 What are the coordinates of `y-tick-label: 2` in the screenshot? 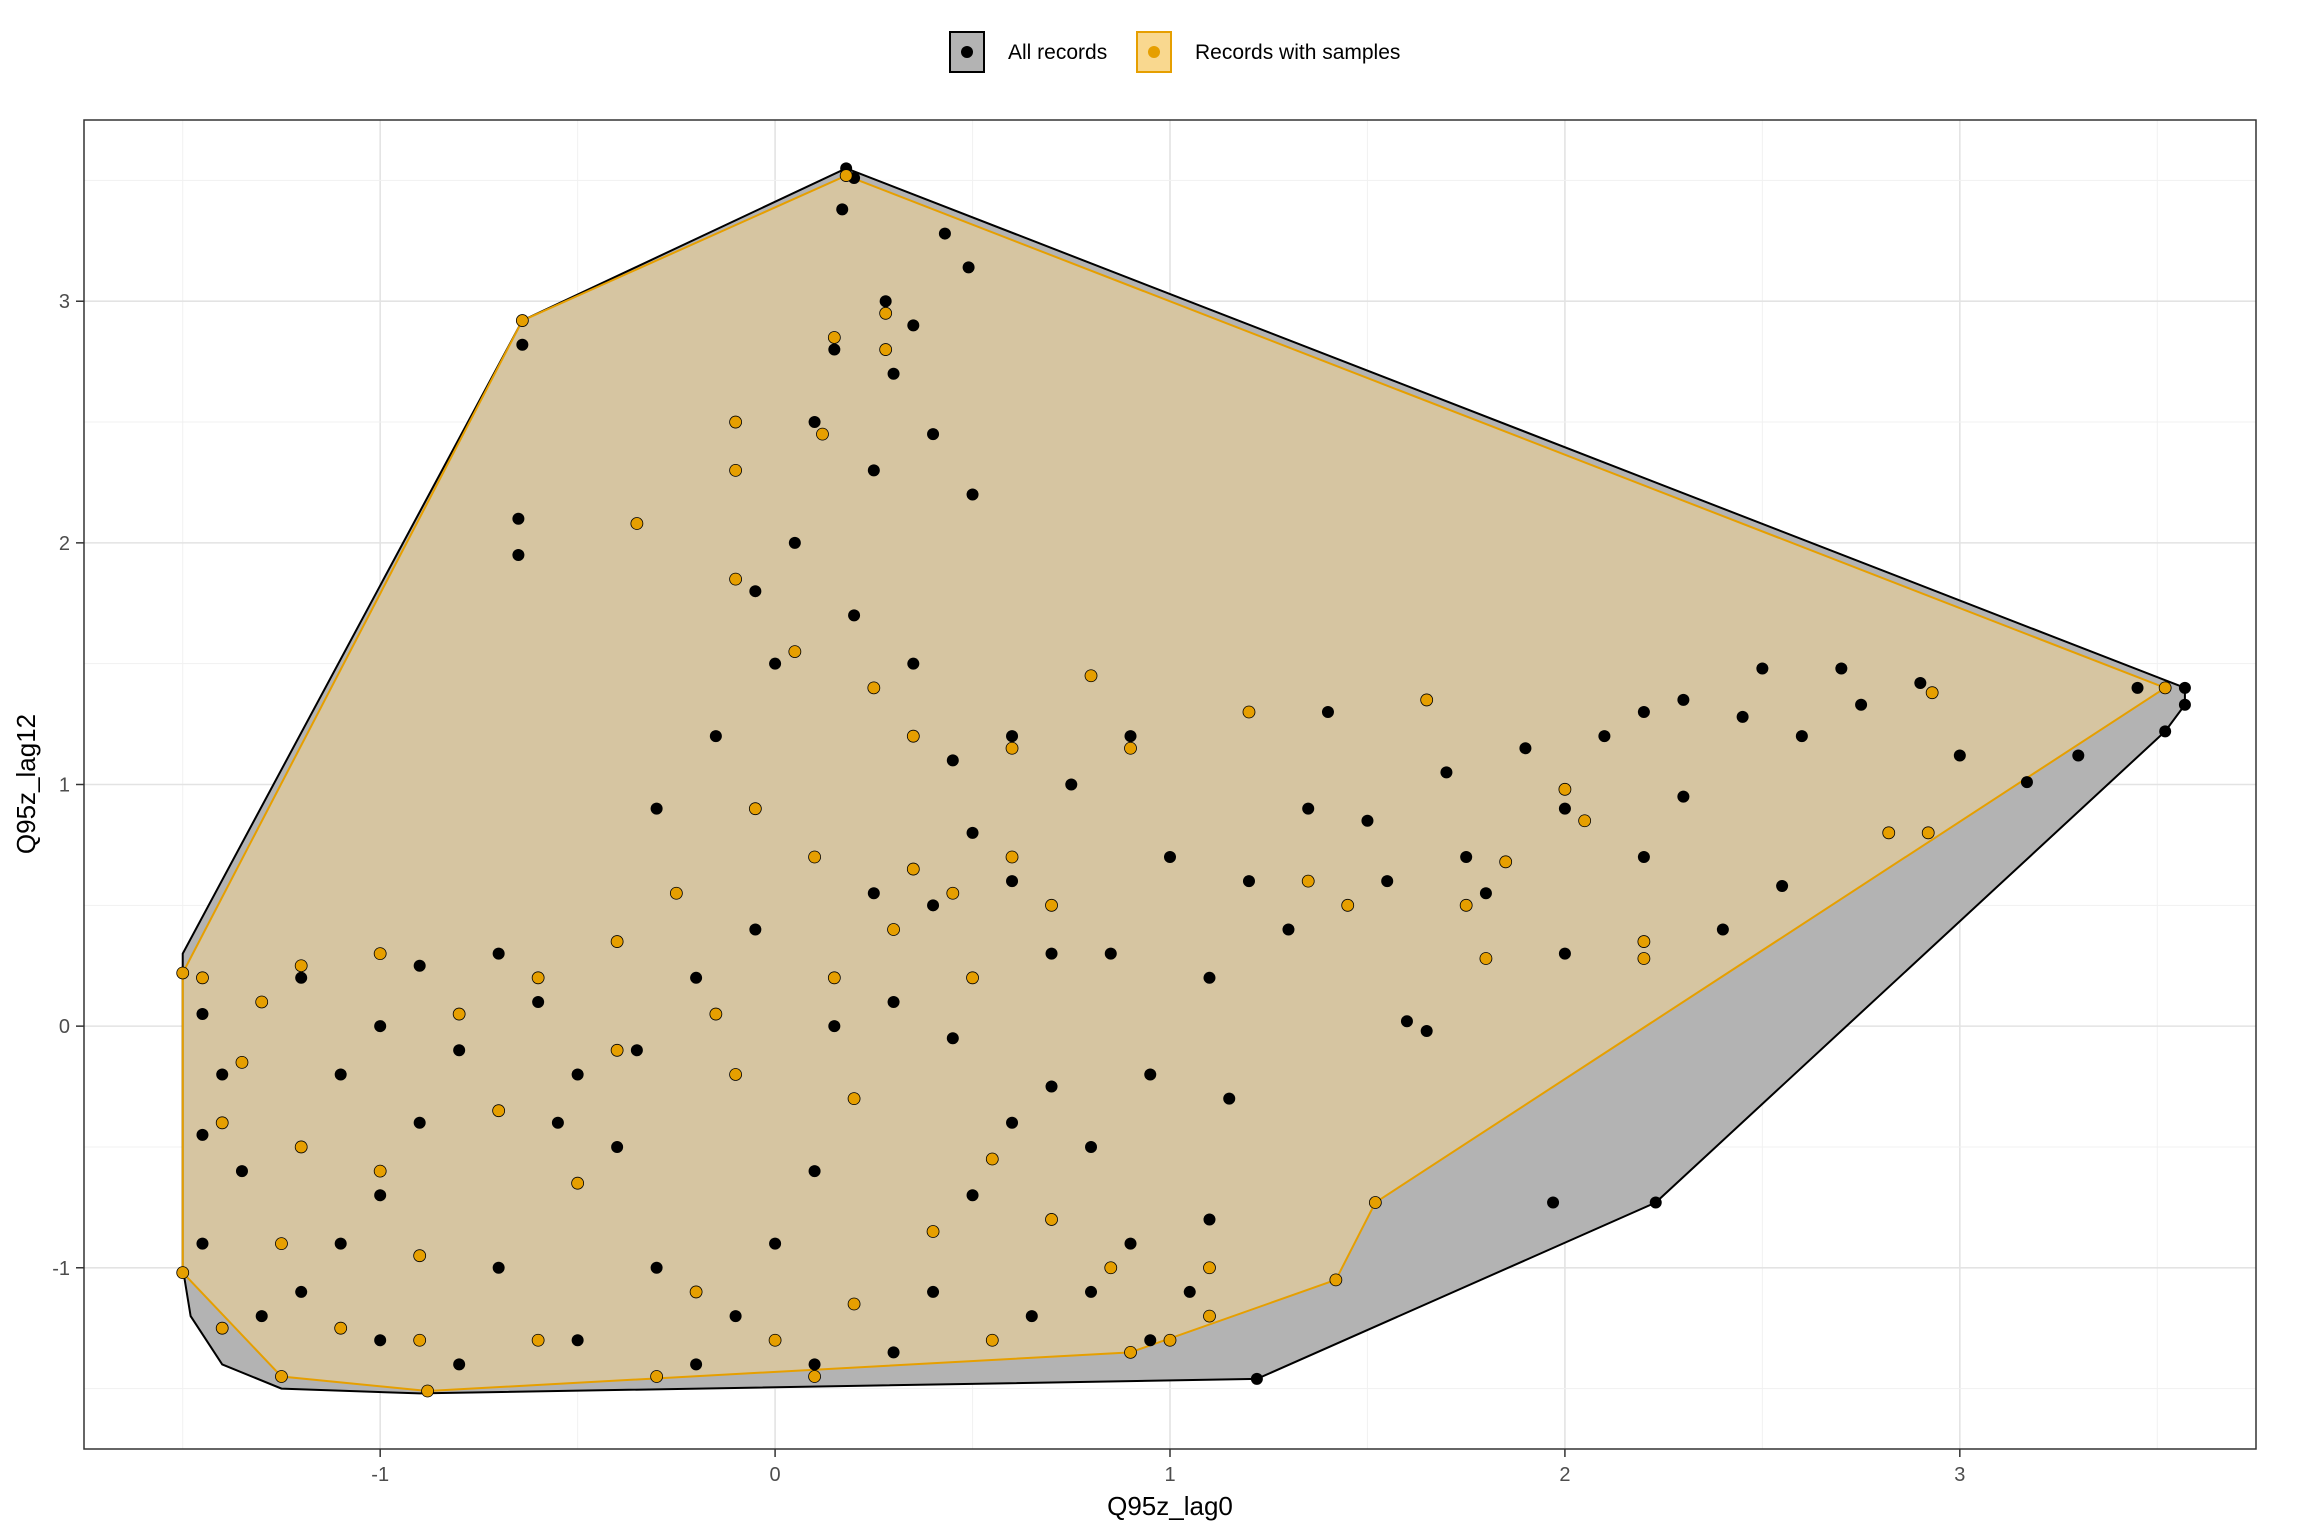 It's located at (64, 544).